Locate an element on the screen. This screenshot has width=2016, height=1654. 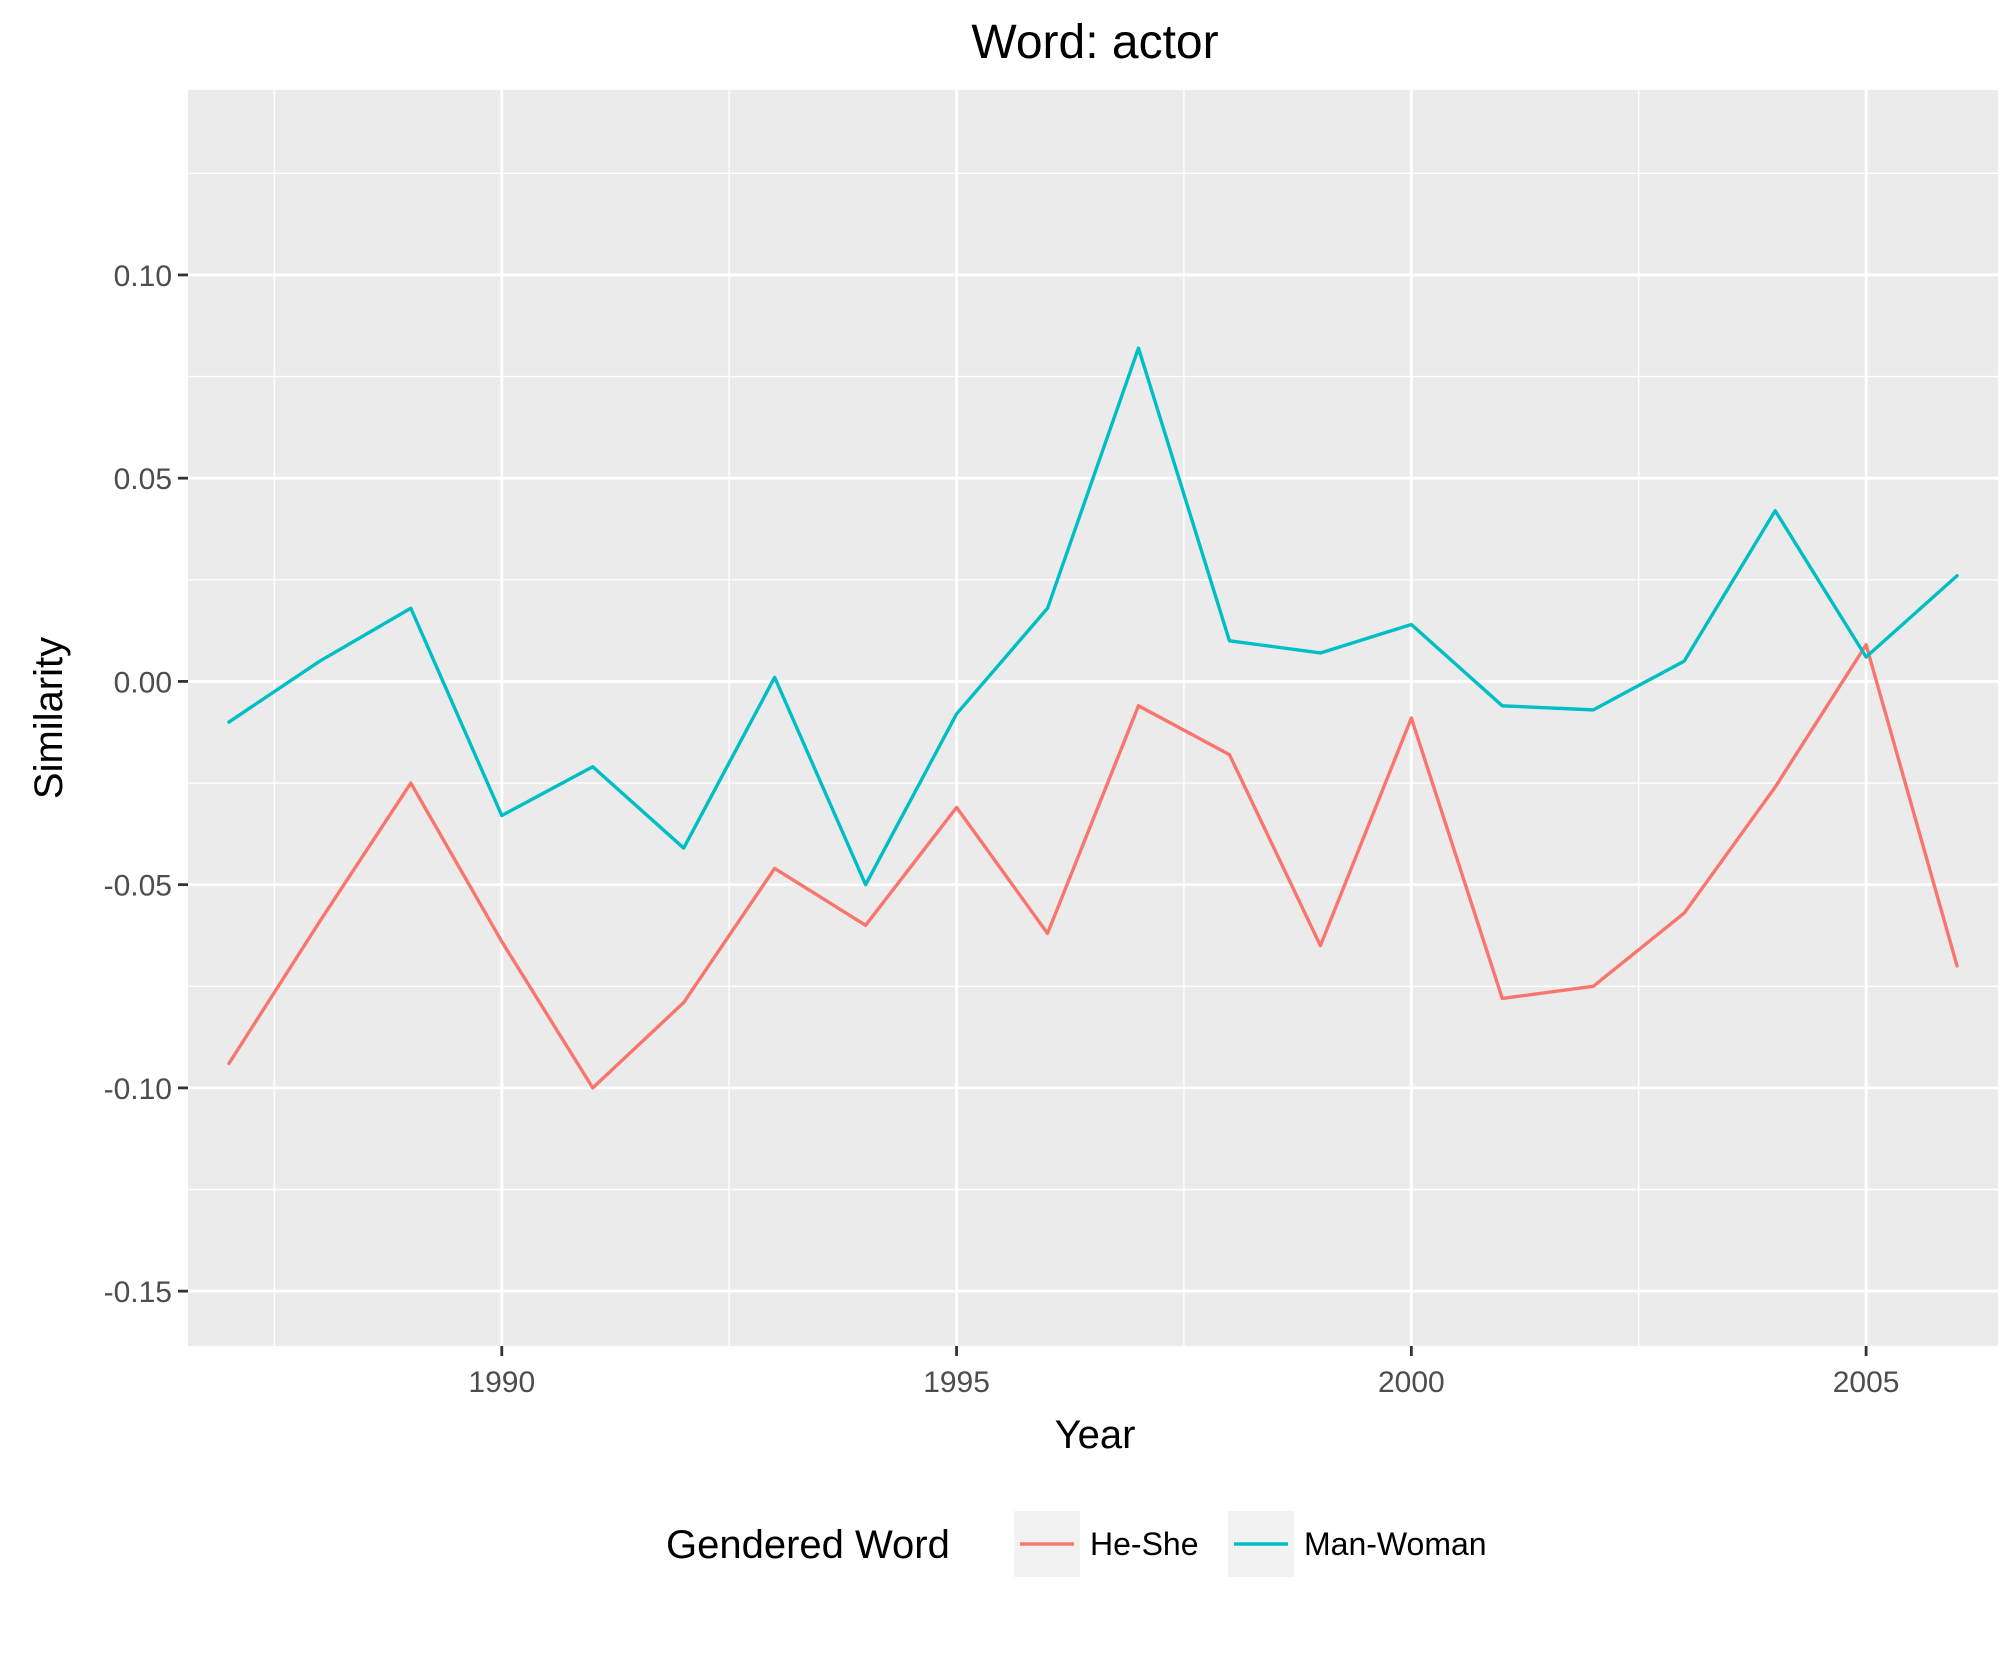
x-axis: 1990 1995 2000 2005 is located at coordinates (1183, 1372).